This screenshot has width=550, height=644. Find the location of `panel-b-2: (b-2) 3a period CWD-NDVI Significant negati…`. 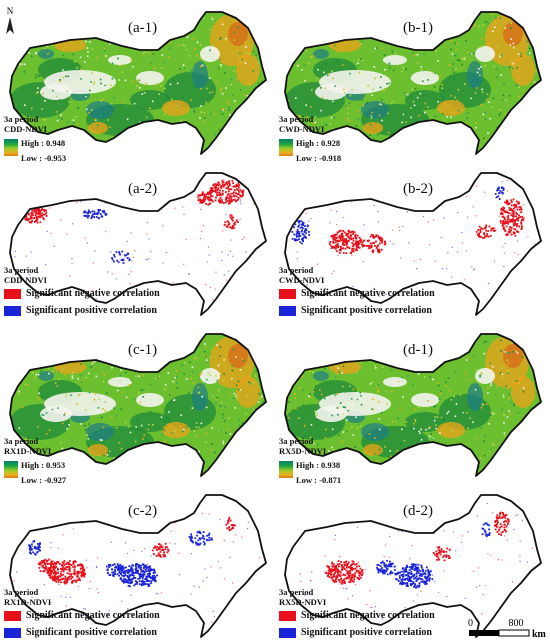

panel-b-2: (b-2) 3a period CWD-NDVI Significant negati… is located at coordinates (412, 241).